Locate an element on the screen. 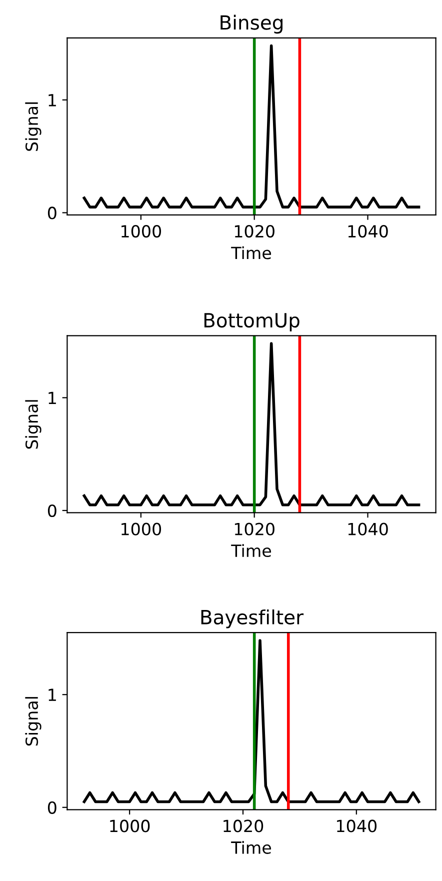 The image size is (442, 881). chart-title: Bayesfilter is located at coordinates (252, 618).